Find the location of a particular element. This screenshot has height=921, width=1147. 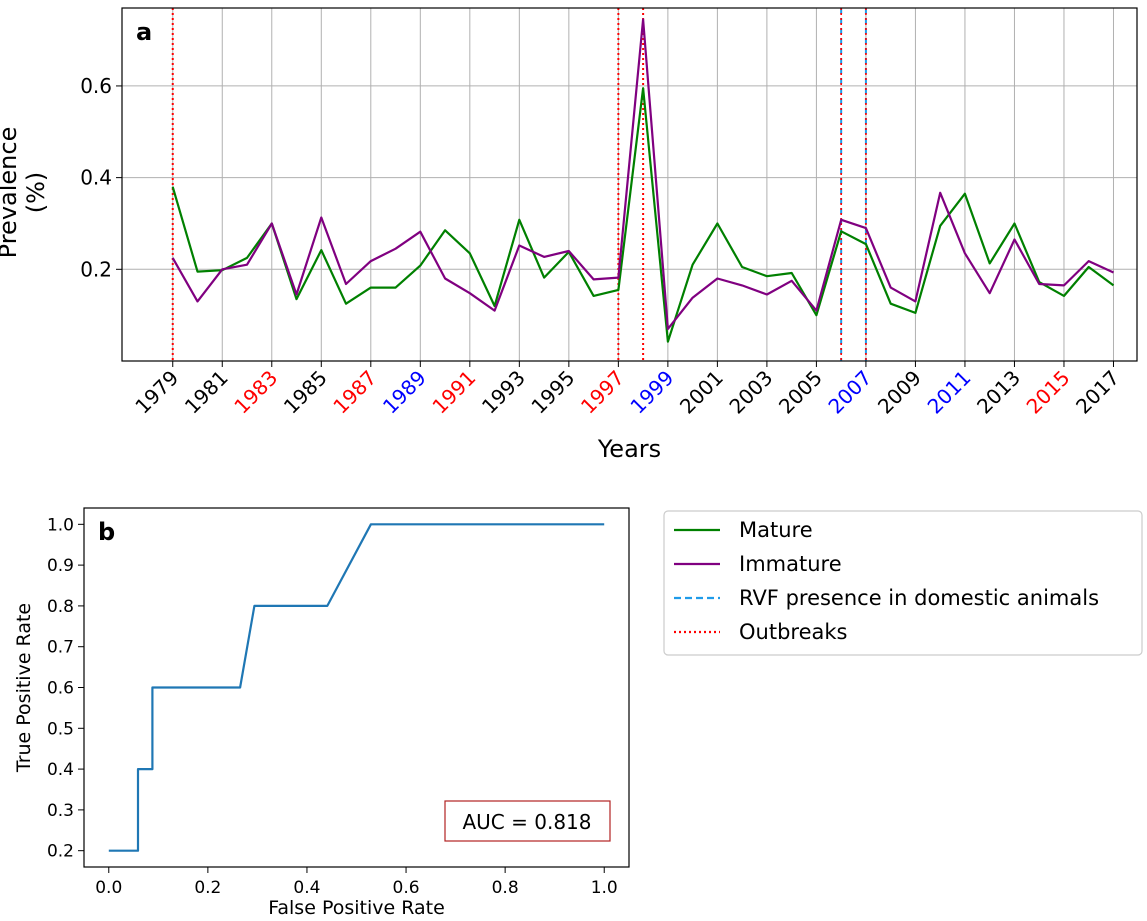

x-tick-label: 1983 is located at coordinates (255, 392).